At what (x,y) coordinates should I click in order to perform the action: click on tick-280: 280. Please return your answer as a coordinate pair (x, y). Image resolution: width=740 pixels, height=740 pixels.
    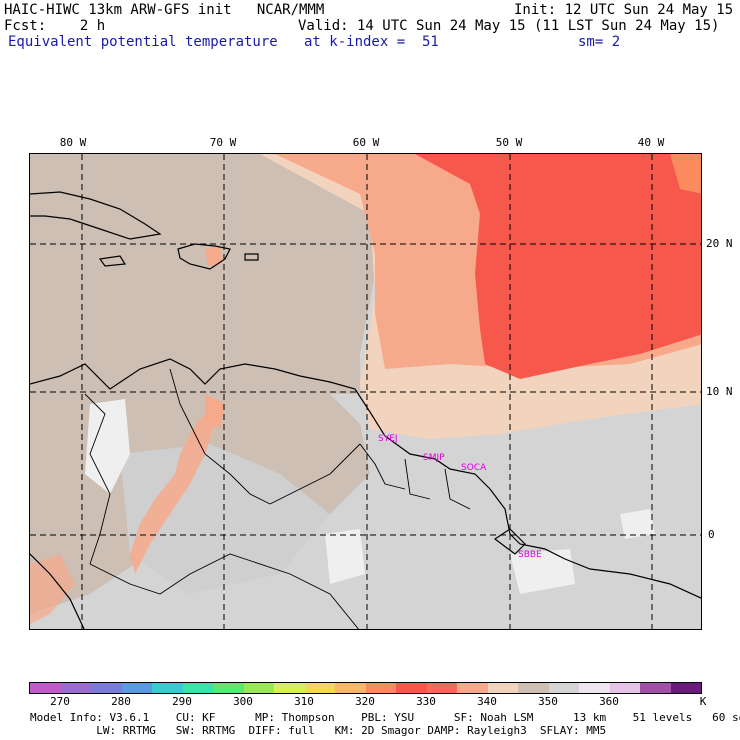
    Looking at the image, I should click on (121, 701).